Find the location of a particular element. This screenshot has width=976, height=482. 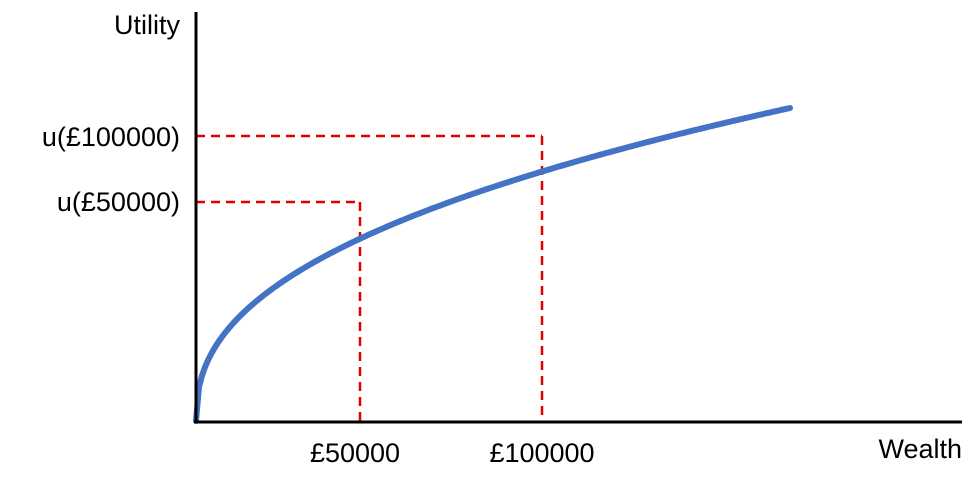

x-axis-title: Wealth is located at coordinates (920, 449).